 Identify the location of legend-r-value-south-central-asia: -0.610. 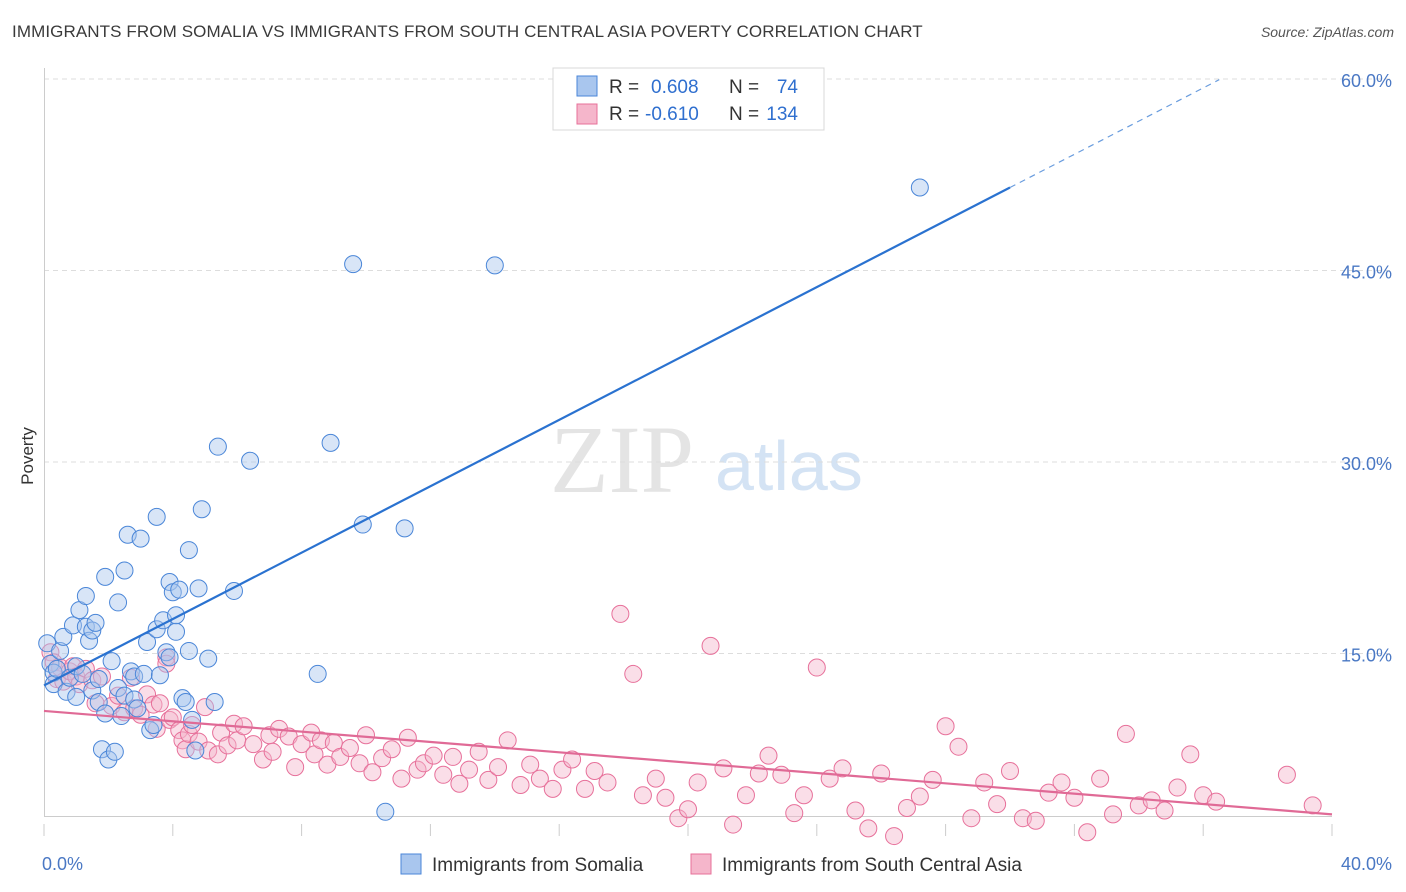
(672, 114).